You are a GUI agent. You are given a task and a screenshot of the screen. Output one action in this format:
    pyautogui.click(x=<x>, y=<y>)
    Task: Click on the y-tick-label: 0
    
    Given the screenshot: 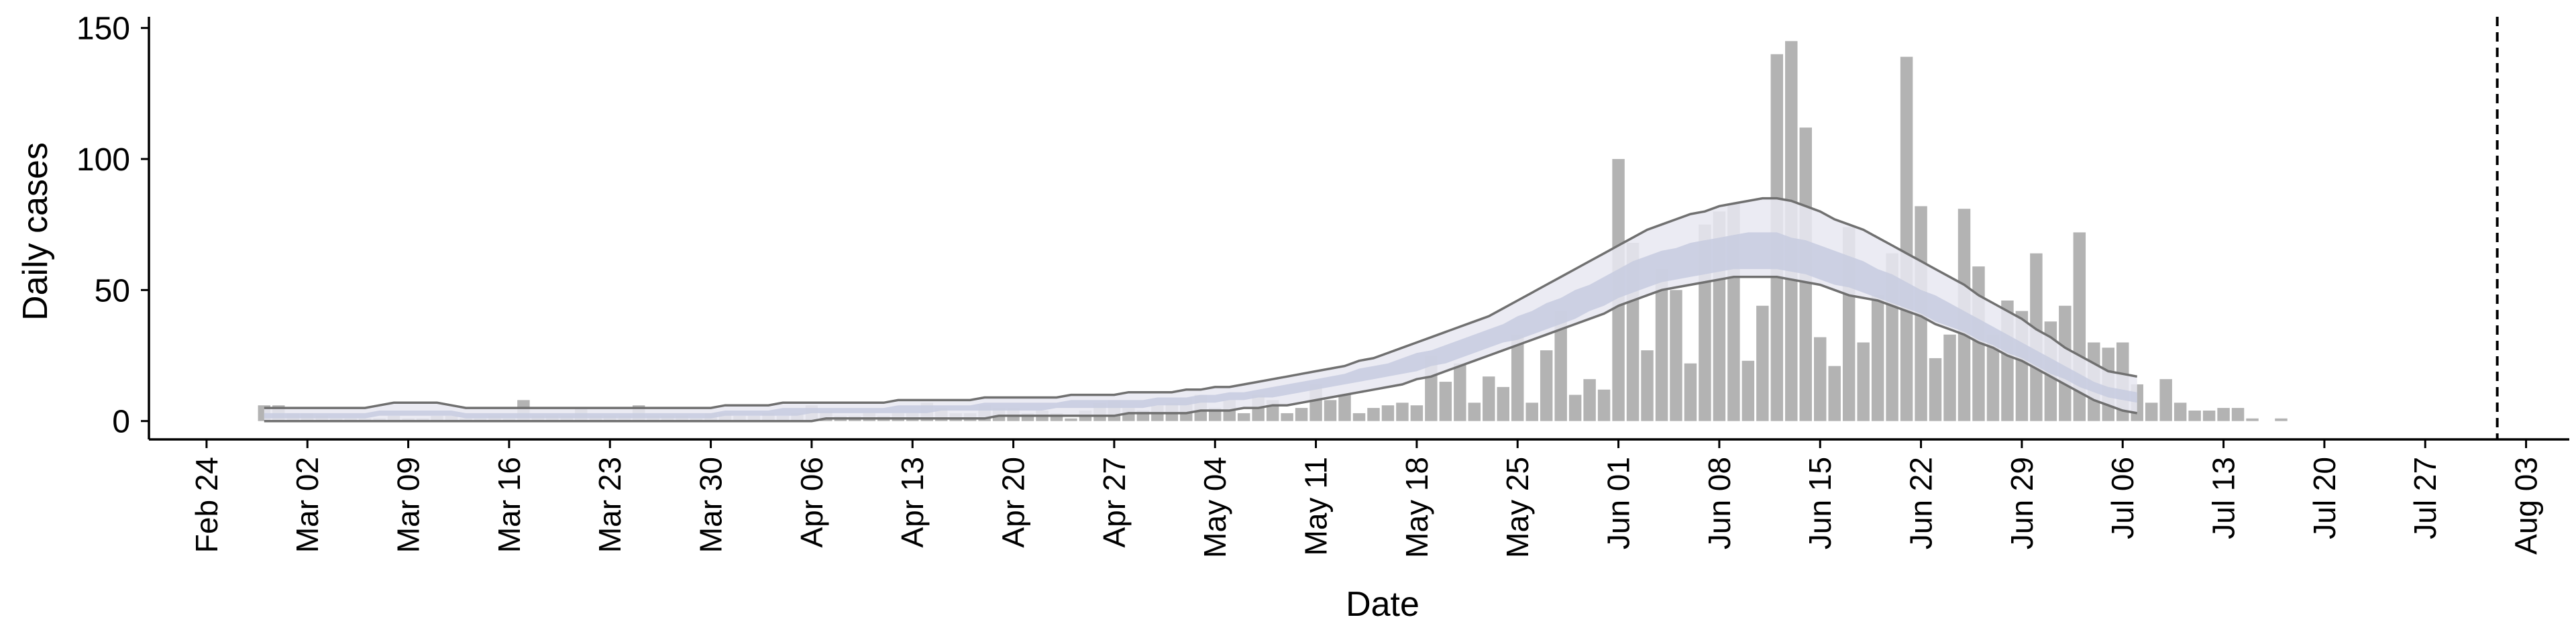 What is the action you would take?
    pyautogui.click(x=121, y=422)
    